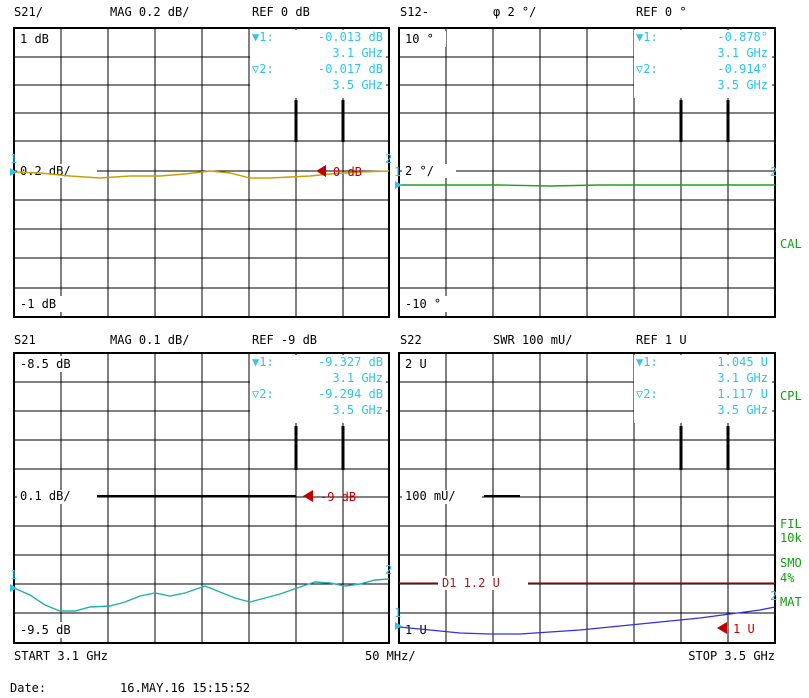 The height and width of the screenshot is (698, 809). Describe the element at coordinates (744, 629) in the screenshot. I see `ref-marker: 1 U` at that location.